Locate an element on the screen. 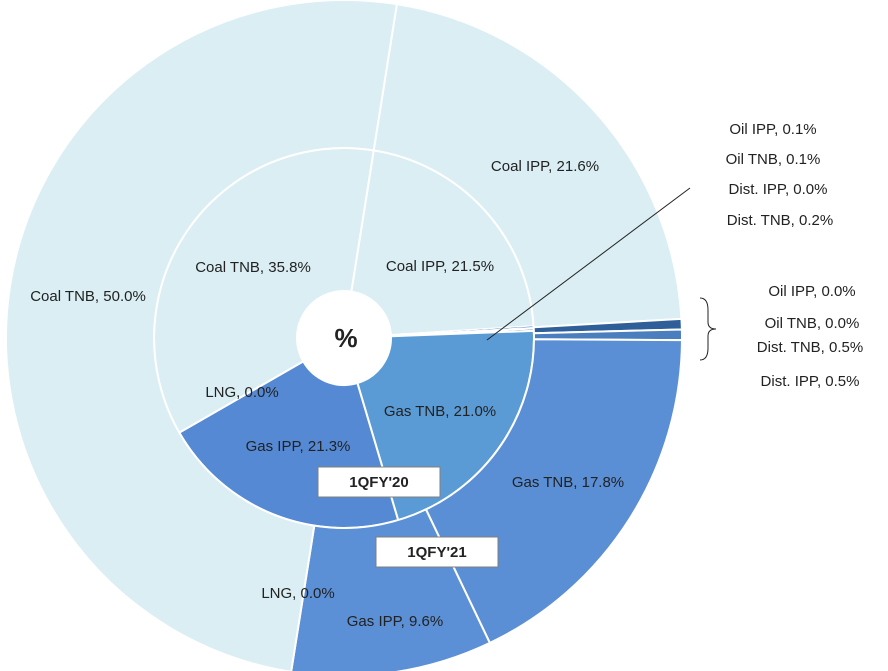 This screenshot has height=671, width=888. data-label: Oil IPP, 0.0% is located at coordinates (811, 291).